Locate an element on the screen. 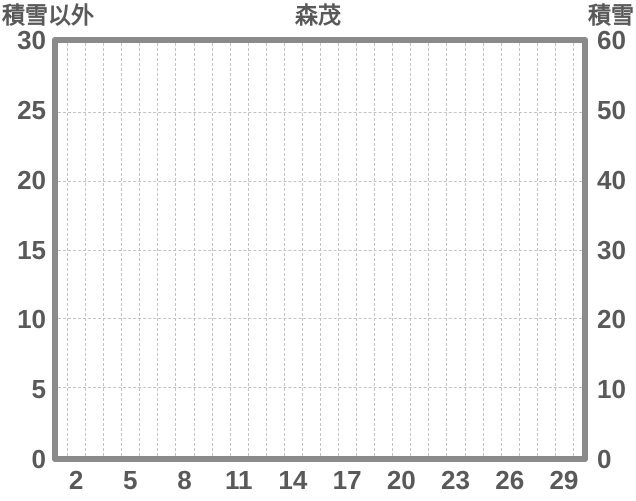 The width and height of the screenshot is (636, 501). left-axis-ticks: 30 25 20 15 10 5 0 is located at coordinates (23, 249).